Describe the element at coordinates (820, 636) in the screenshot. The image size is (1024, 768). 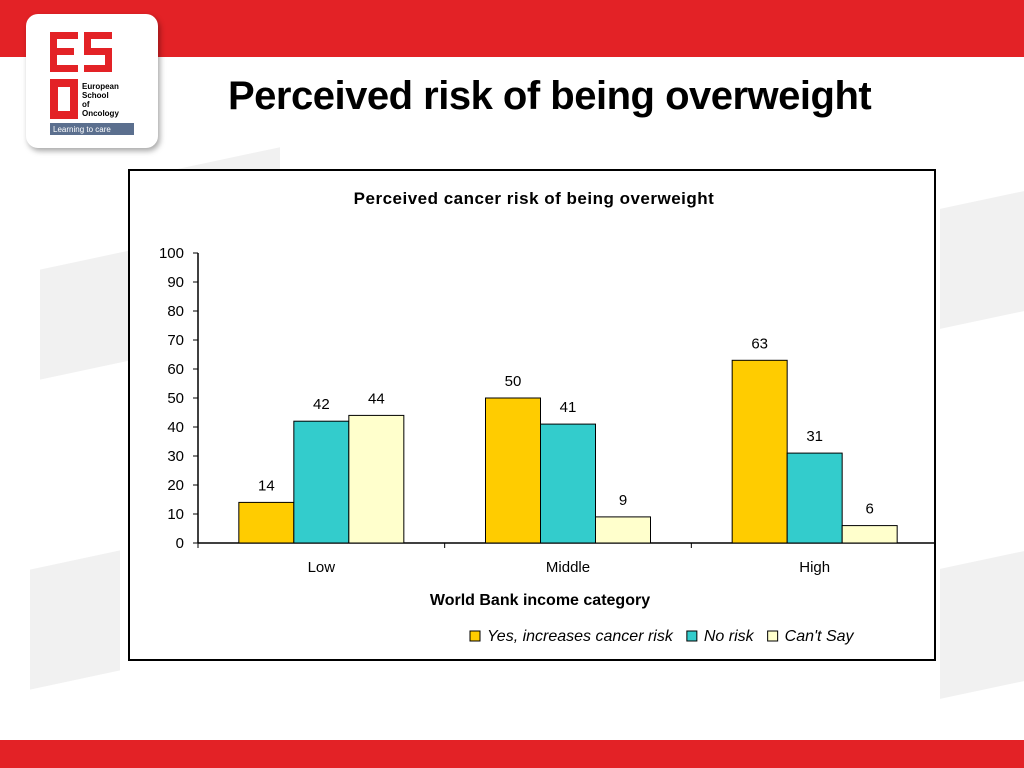
I see `legend-label: Can't Say` at that location.